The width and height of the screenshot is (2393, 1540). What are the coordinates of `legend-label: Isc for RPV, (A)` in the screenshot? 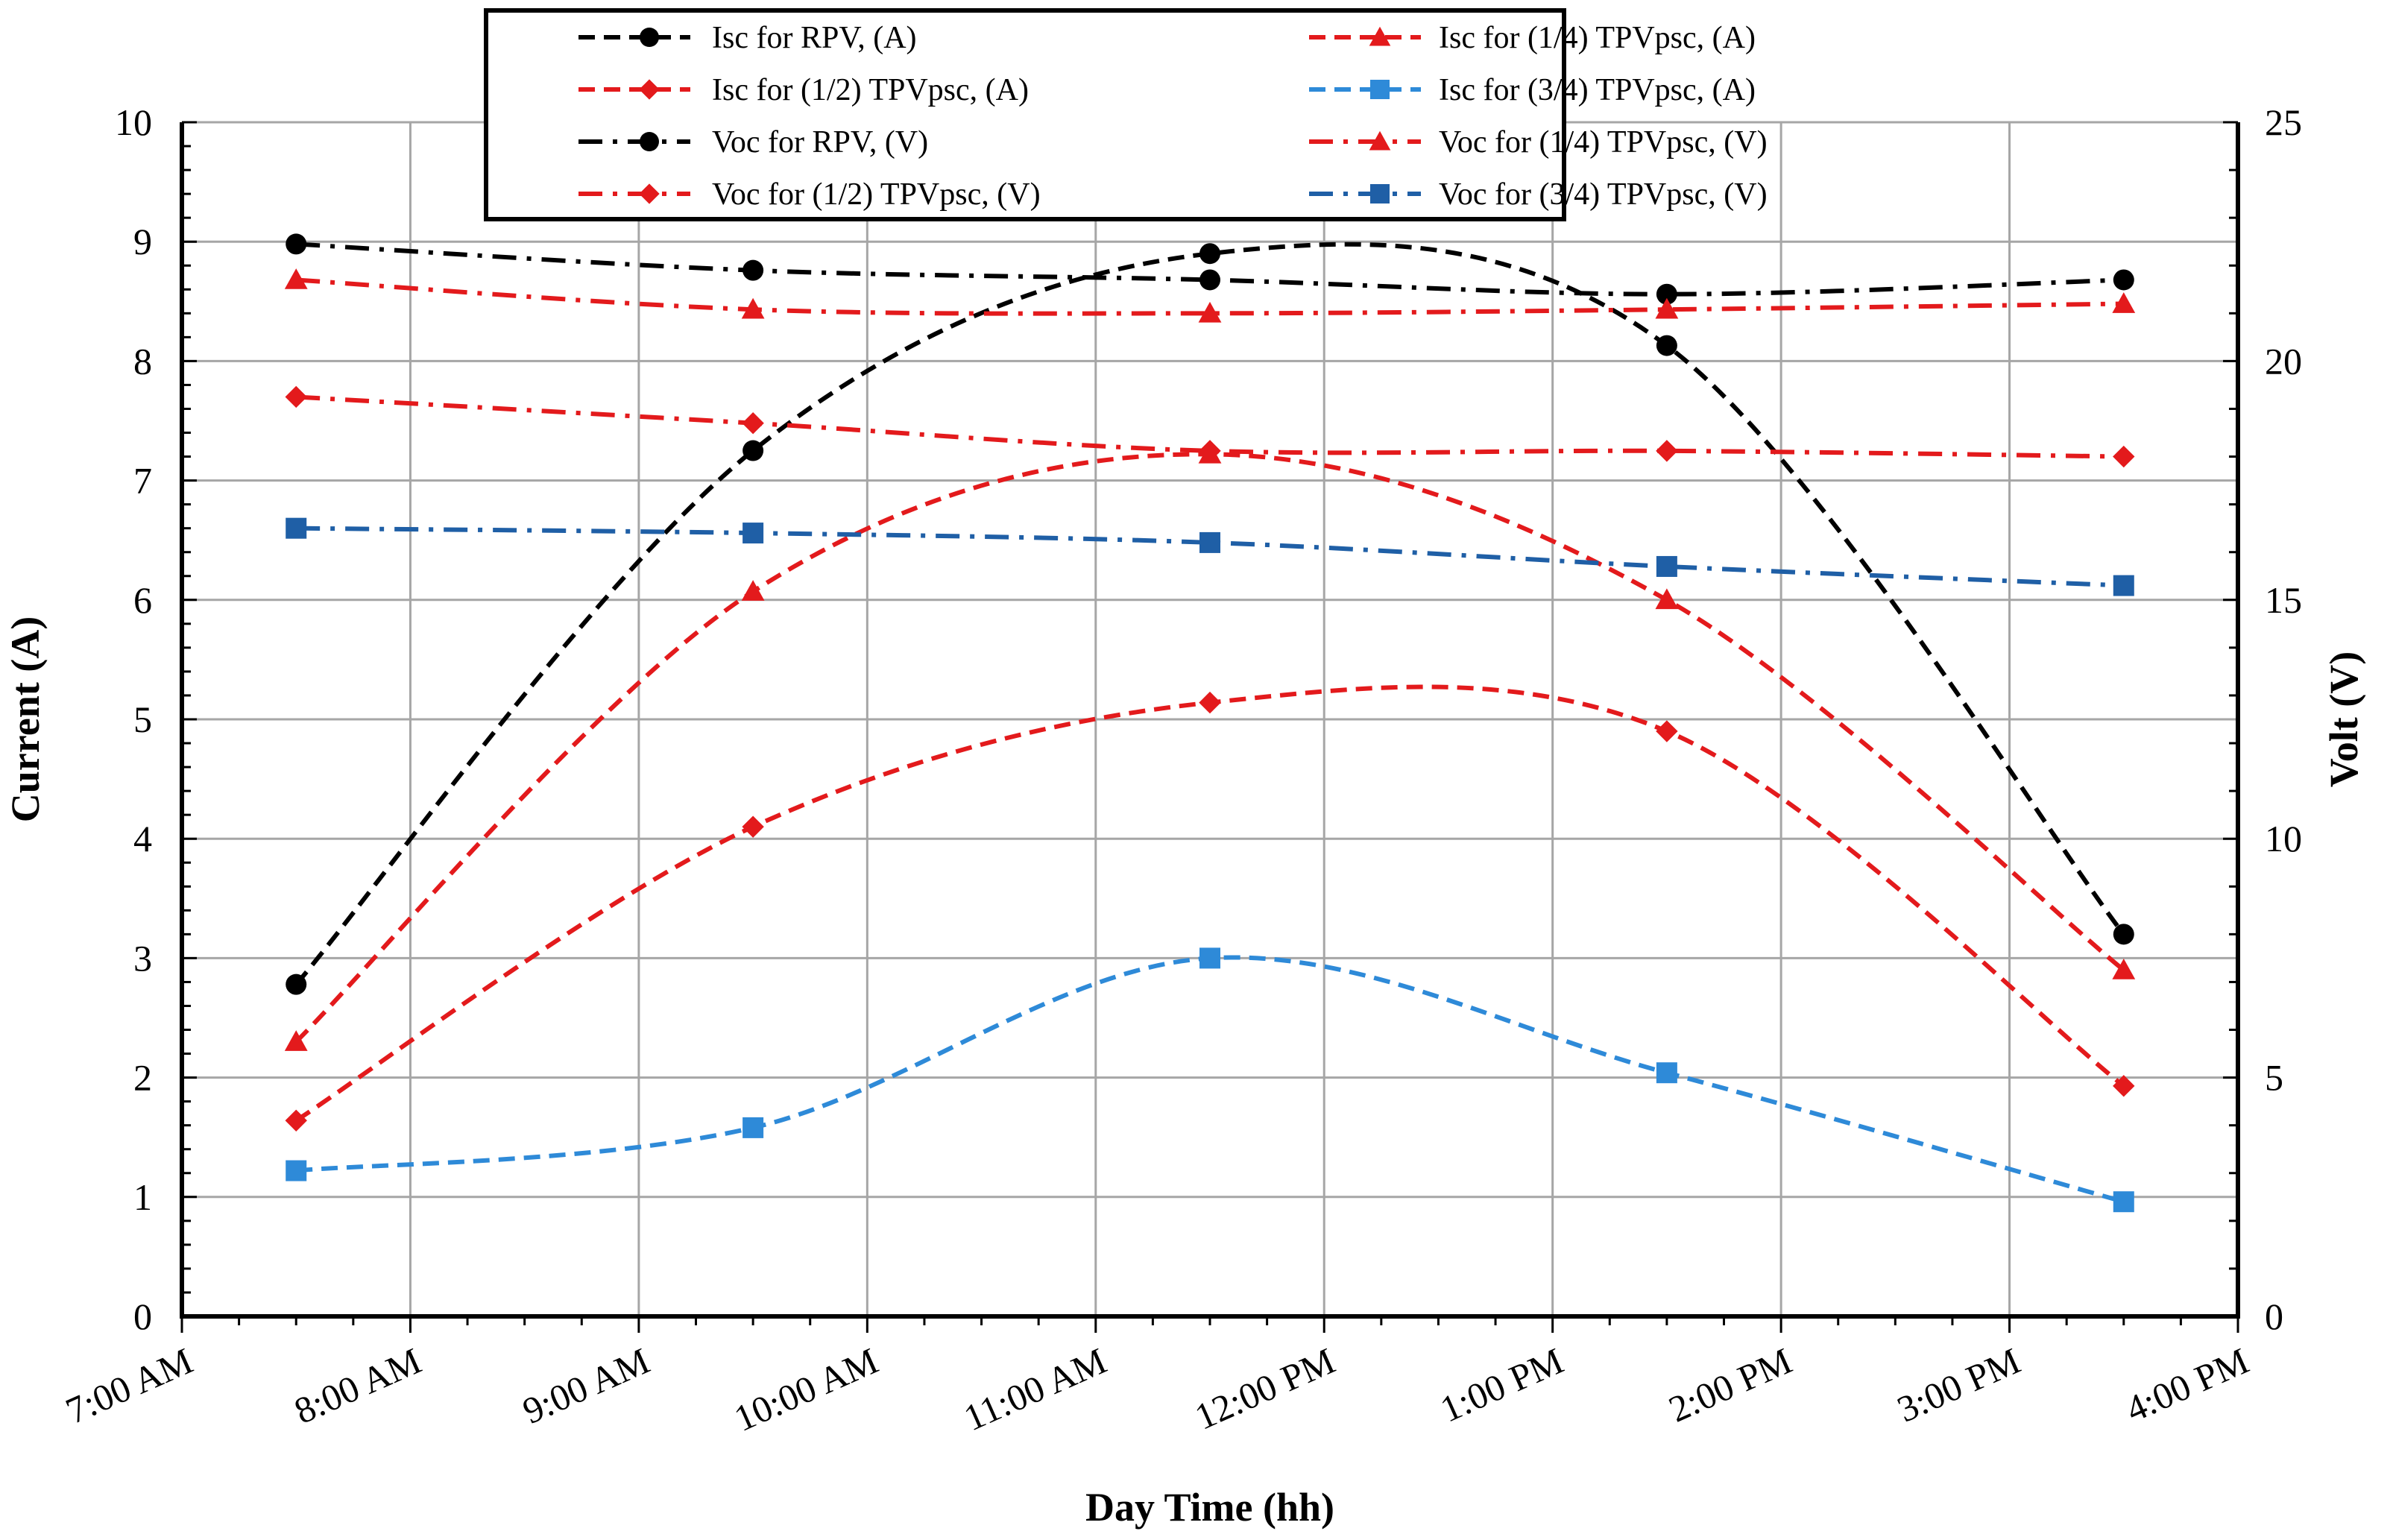 It's located at (814, 38).